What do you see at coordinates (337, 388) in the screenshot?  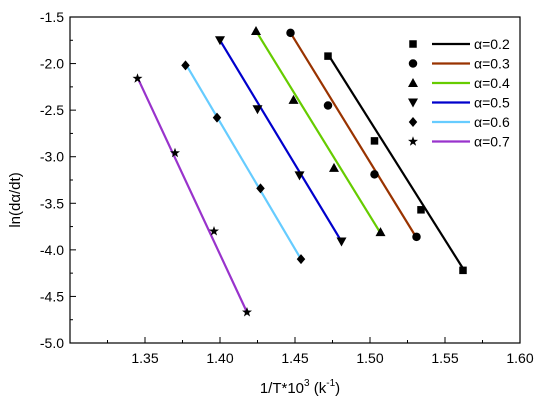 I see `x-axis-label-close: )` at bounding box center [337, 388].